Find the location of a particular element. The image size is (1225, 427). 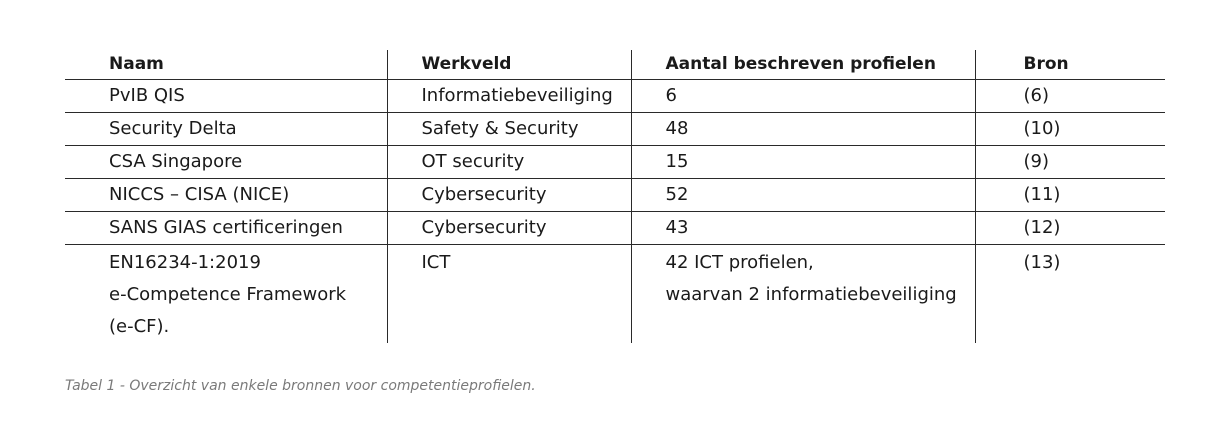

cell-naam: CSA Singapore is located at coordinates (226, 162).